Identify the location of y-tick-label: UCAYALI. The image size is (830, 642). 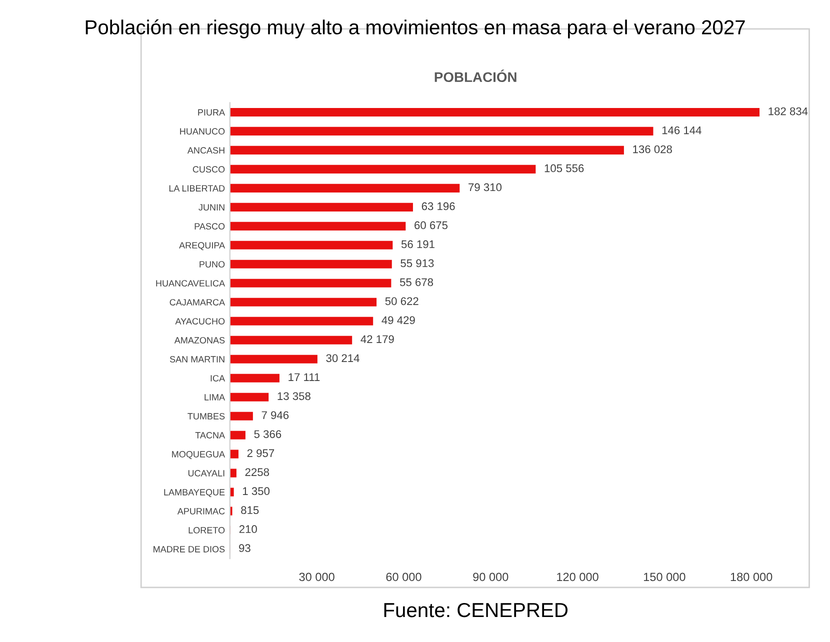
(206, 473).